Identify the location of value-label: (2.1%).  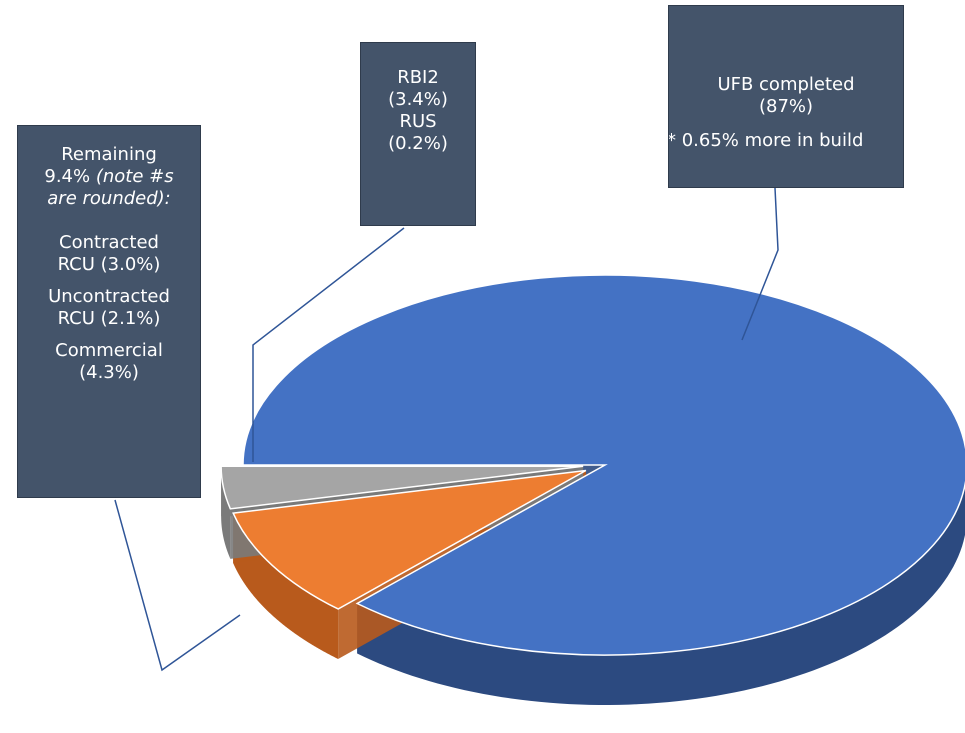
(130, 318).